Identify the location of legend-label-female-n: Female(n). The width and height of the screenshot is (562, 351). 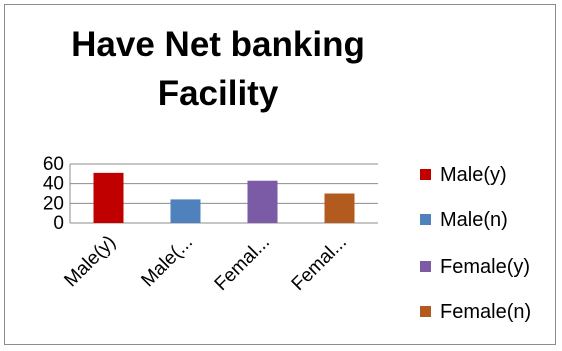
(486, 312).